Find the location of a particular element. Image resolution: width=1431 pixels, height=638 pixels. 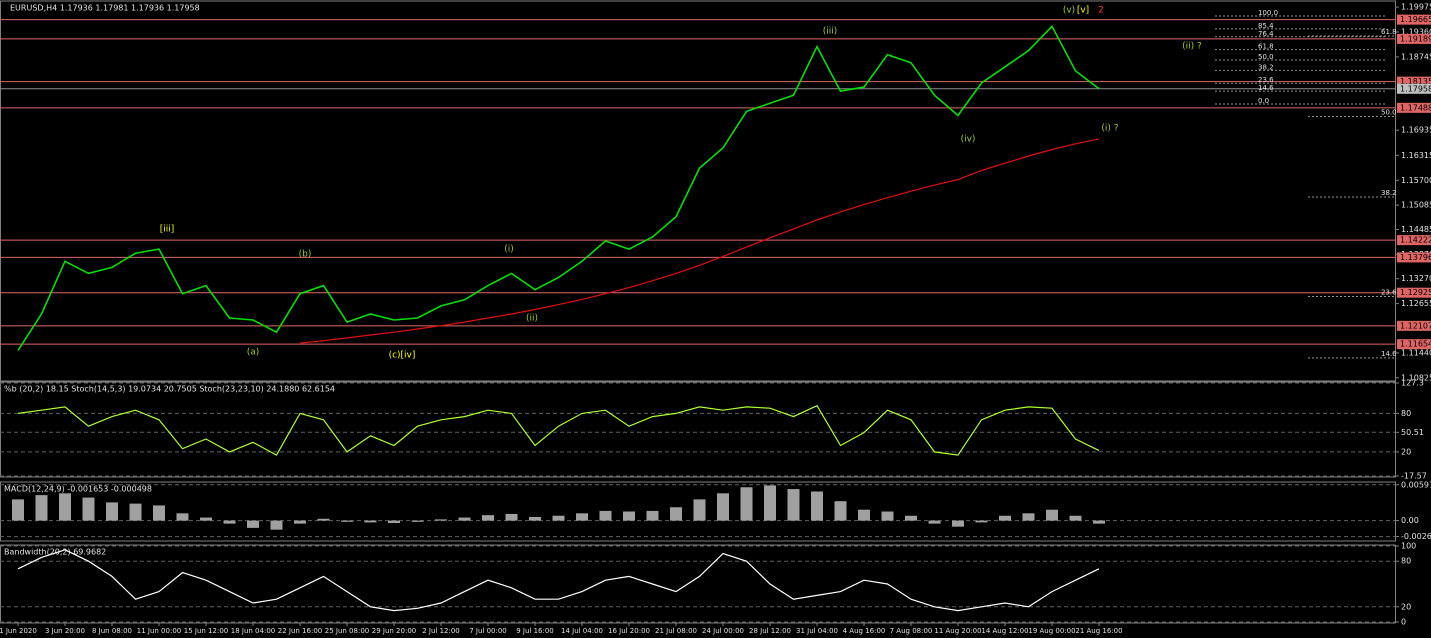

y-tick-label: 1.16315 is located at coordinates (1416, 155).